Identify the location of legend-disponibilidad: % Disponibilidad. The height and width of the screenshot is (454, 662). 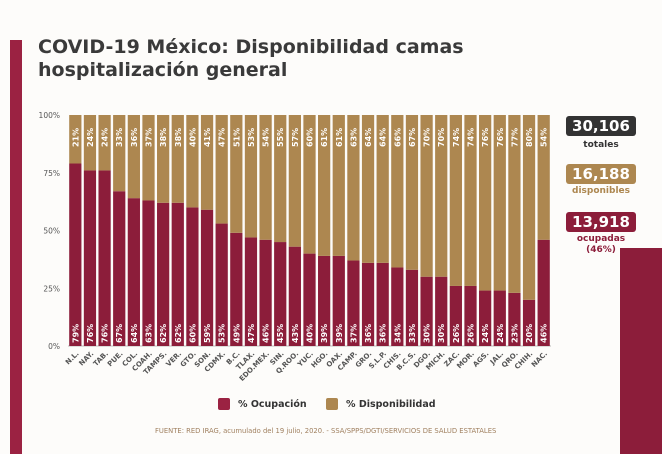
(381, 404).